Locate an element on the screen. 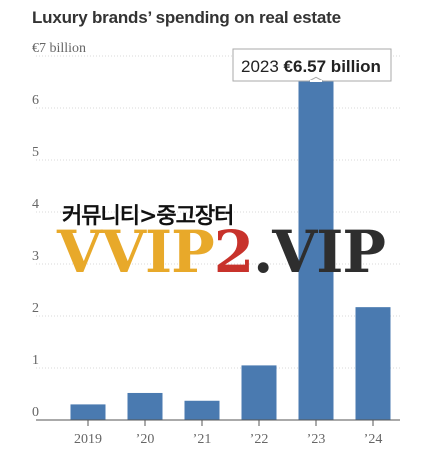 The height and width of the screenshot is (462, 423). annotation-label: 2023 €6.57 billion is located at coordinates (311, 66).